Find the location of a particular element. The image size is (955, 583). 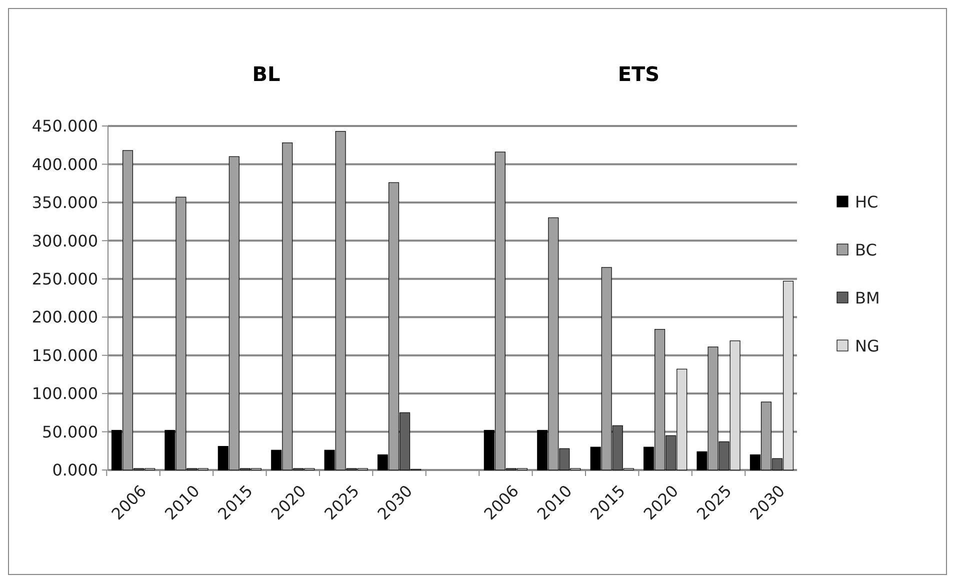

y-tick-label: 0.000 is located at coordinates (75, 470).